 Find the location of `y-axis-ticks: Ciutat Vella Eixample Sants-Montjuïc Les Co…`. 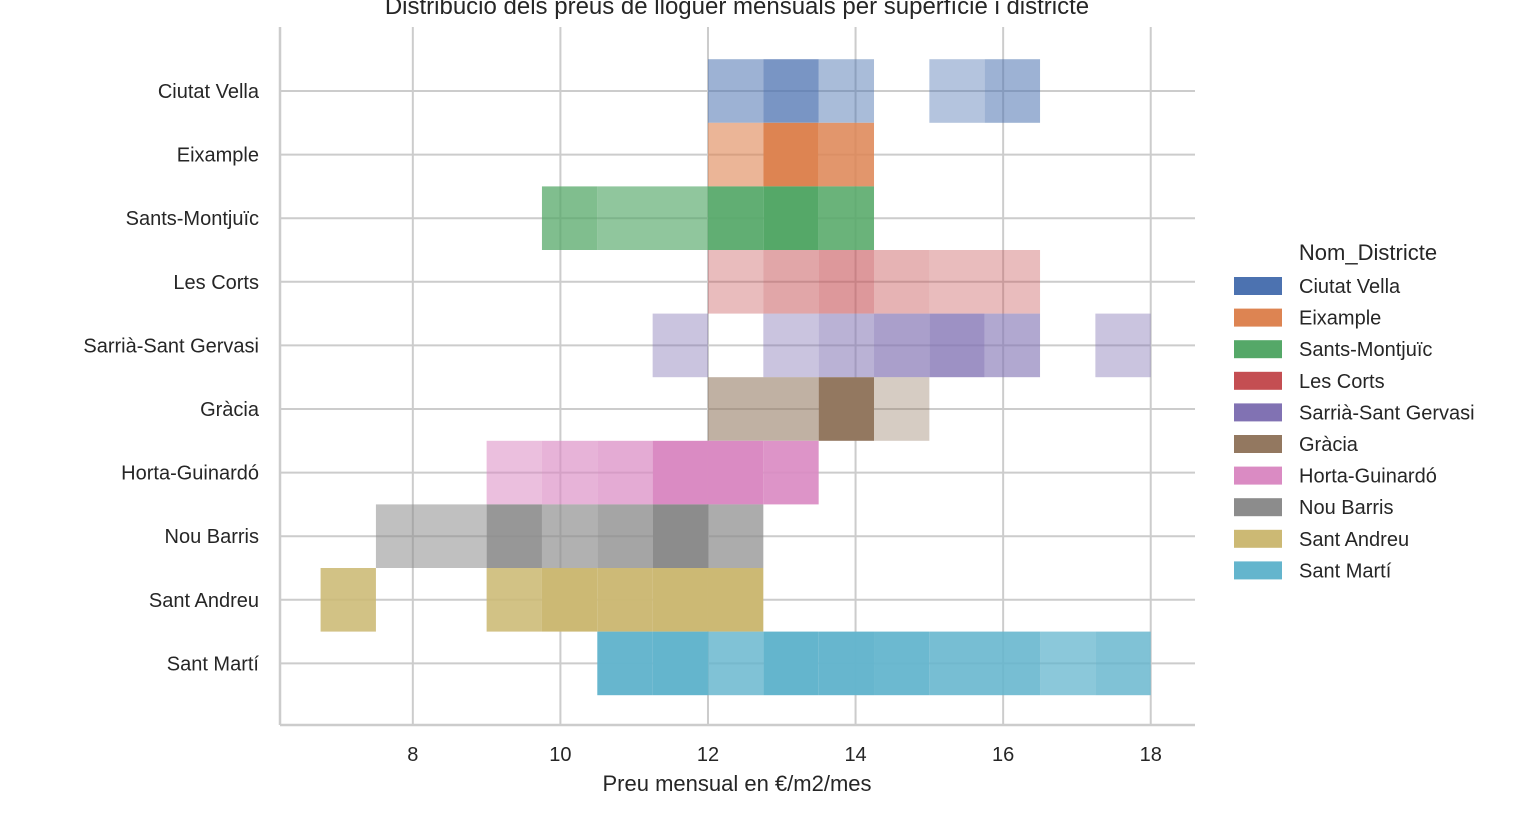

y-axis-ticks: Ciutat Vella Eixample Sants-Montjuïc Les Co… is located at coordinates (171, 378).